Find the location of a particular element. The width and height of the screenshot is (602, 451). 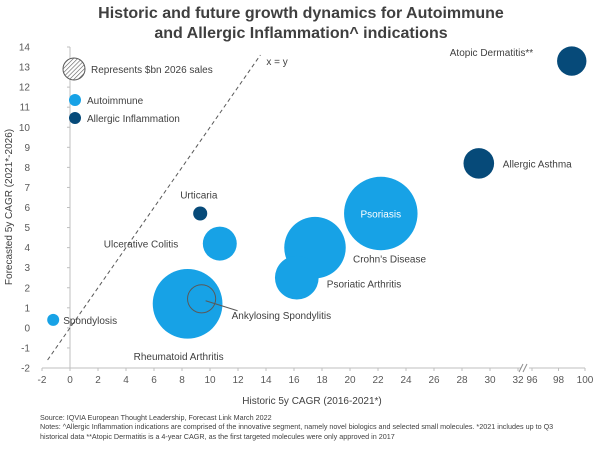

x-tick-label: 22 is located at coordinates (378, 380).